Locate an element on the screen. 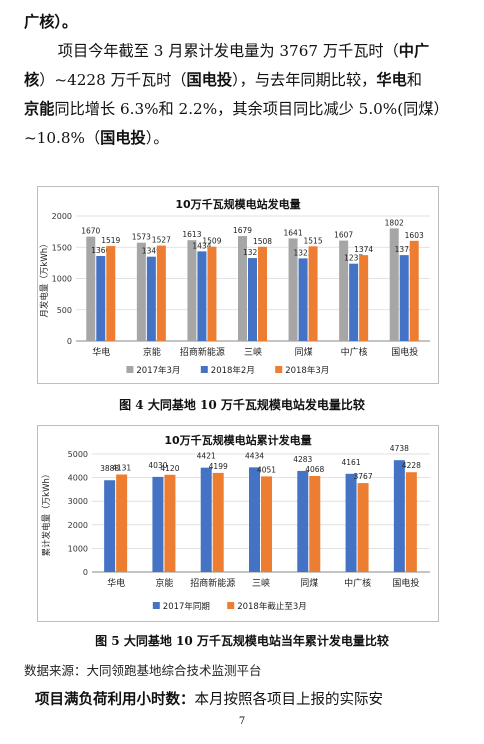 The image size is (484, 744). data-label: 1613 is located at coordinates (191, 234).